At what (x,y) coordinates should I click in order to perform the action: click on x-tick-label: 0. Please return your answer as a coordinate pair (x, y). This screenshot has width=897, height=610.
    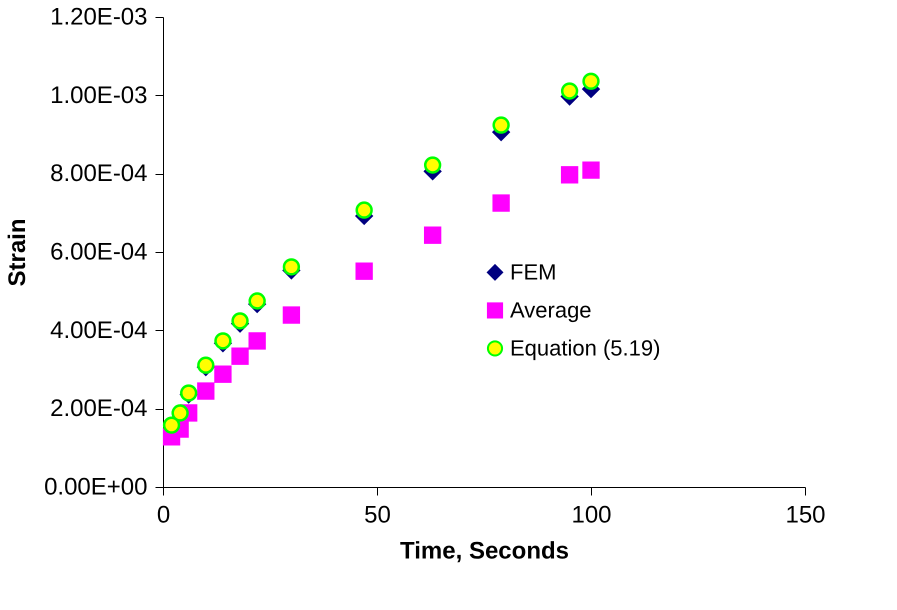
    Looking at the image, I should click on (163, 515).